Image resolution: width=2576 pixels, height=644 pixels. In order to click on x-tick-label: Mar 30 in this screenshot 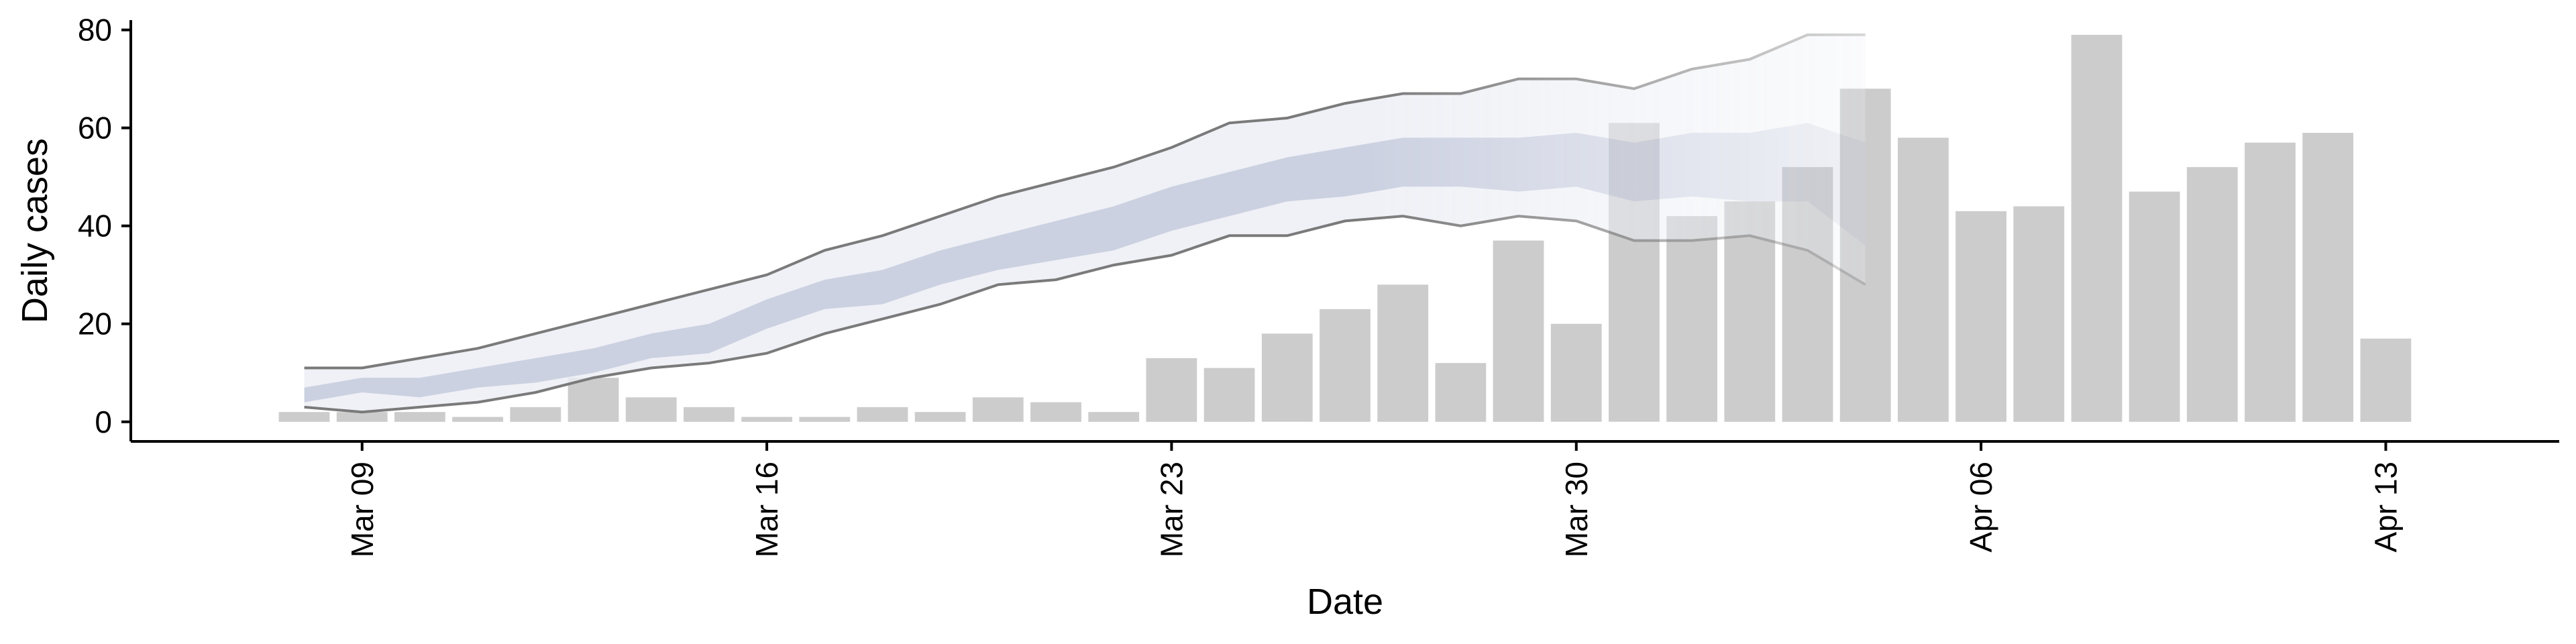, I will do `click(1576, 509)`.